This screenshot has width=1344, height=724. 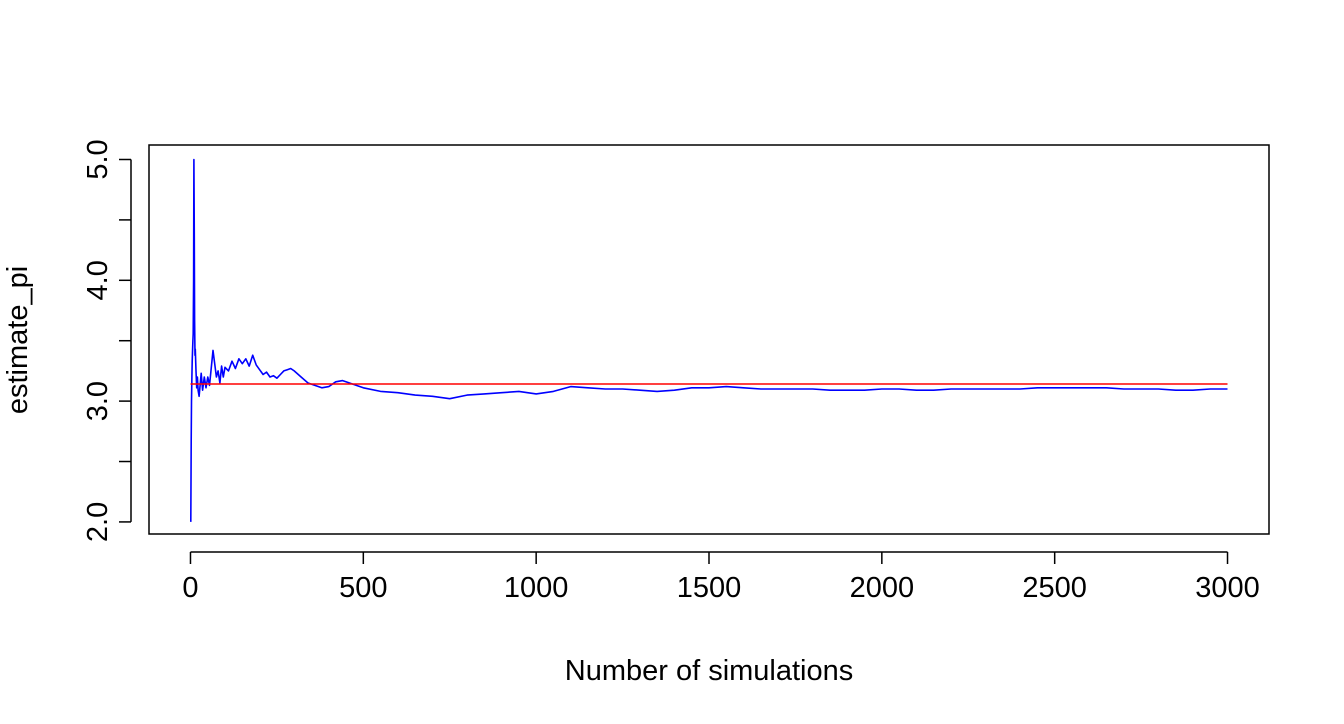 What do you see at coordinates (536, 588) in the screenshot?
I see `x-tick-label: 1000` at bounding box center [536, 588].